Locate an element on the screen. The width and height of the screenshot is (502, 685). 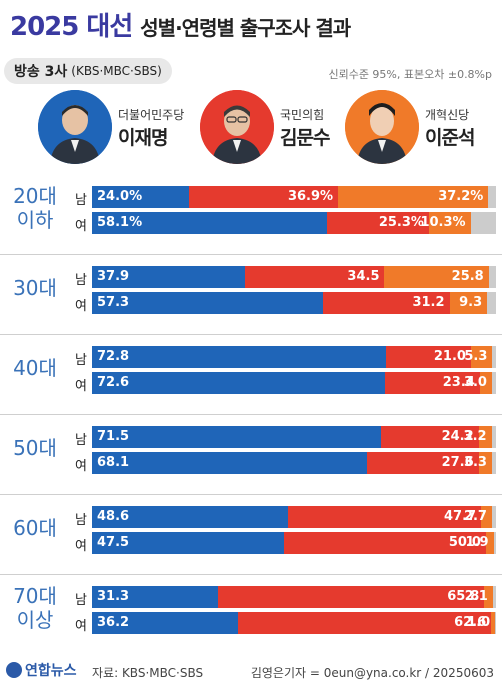
data-label: 65.8 is located at coordinates (463, 596).